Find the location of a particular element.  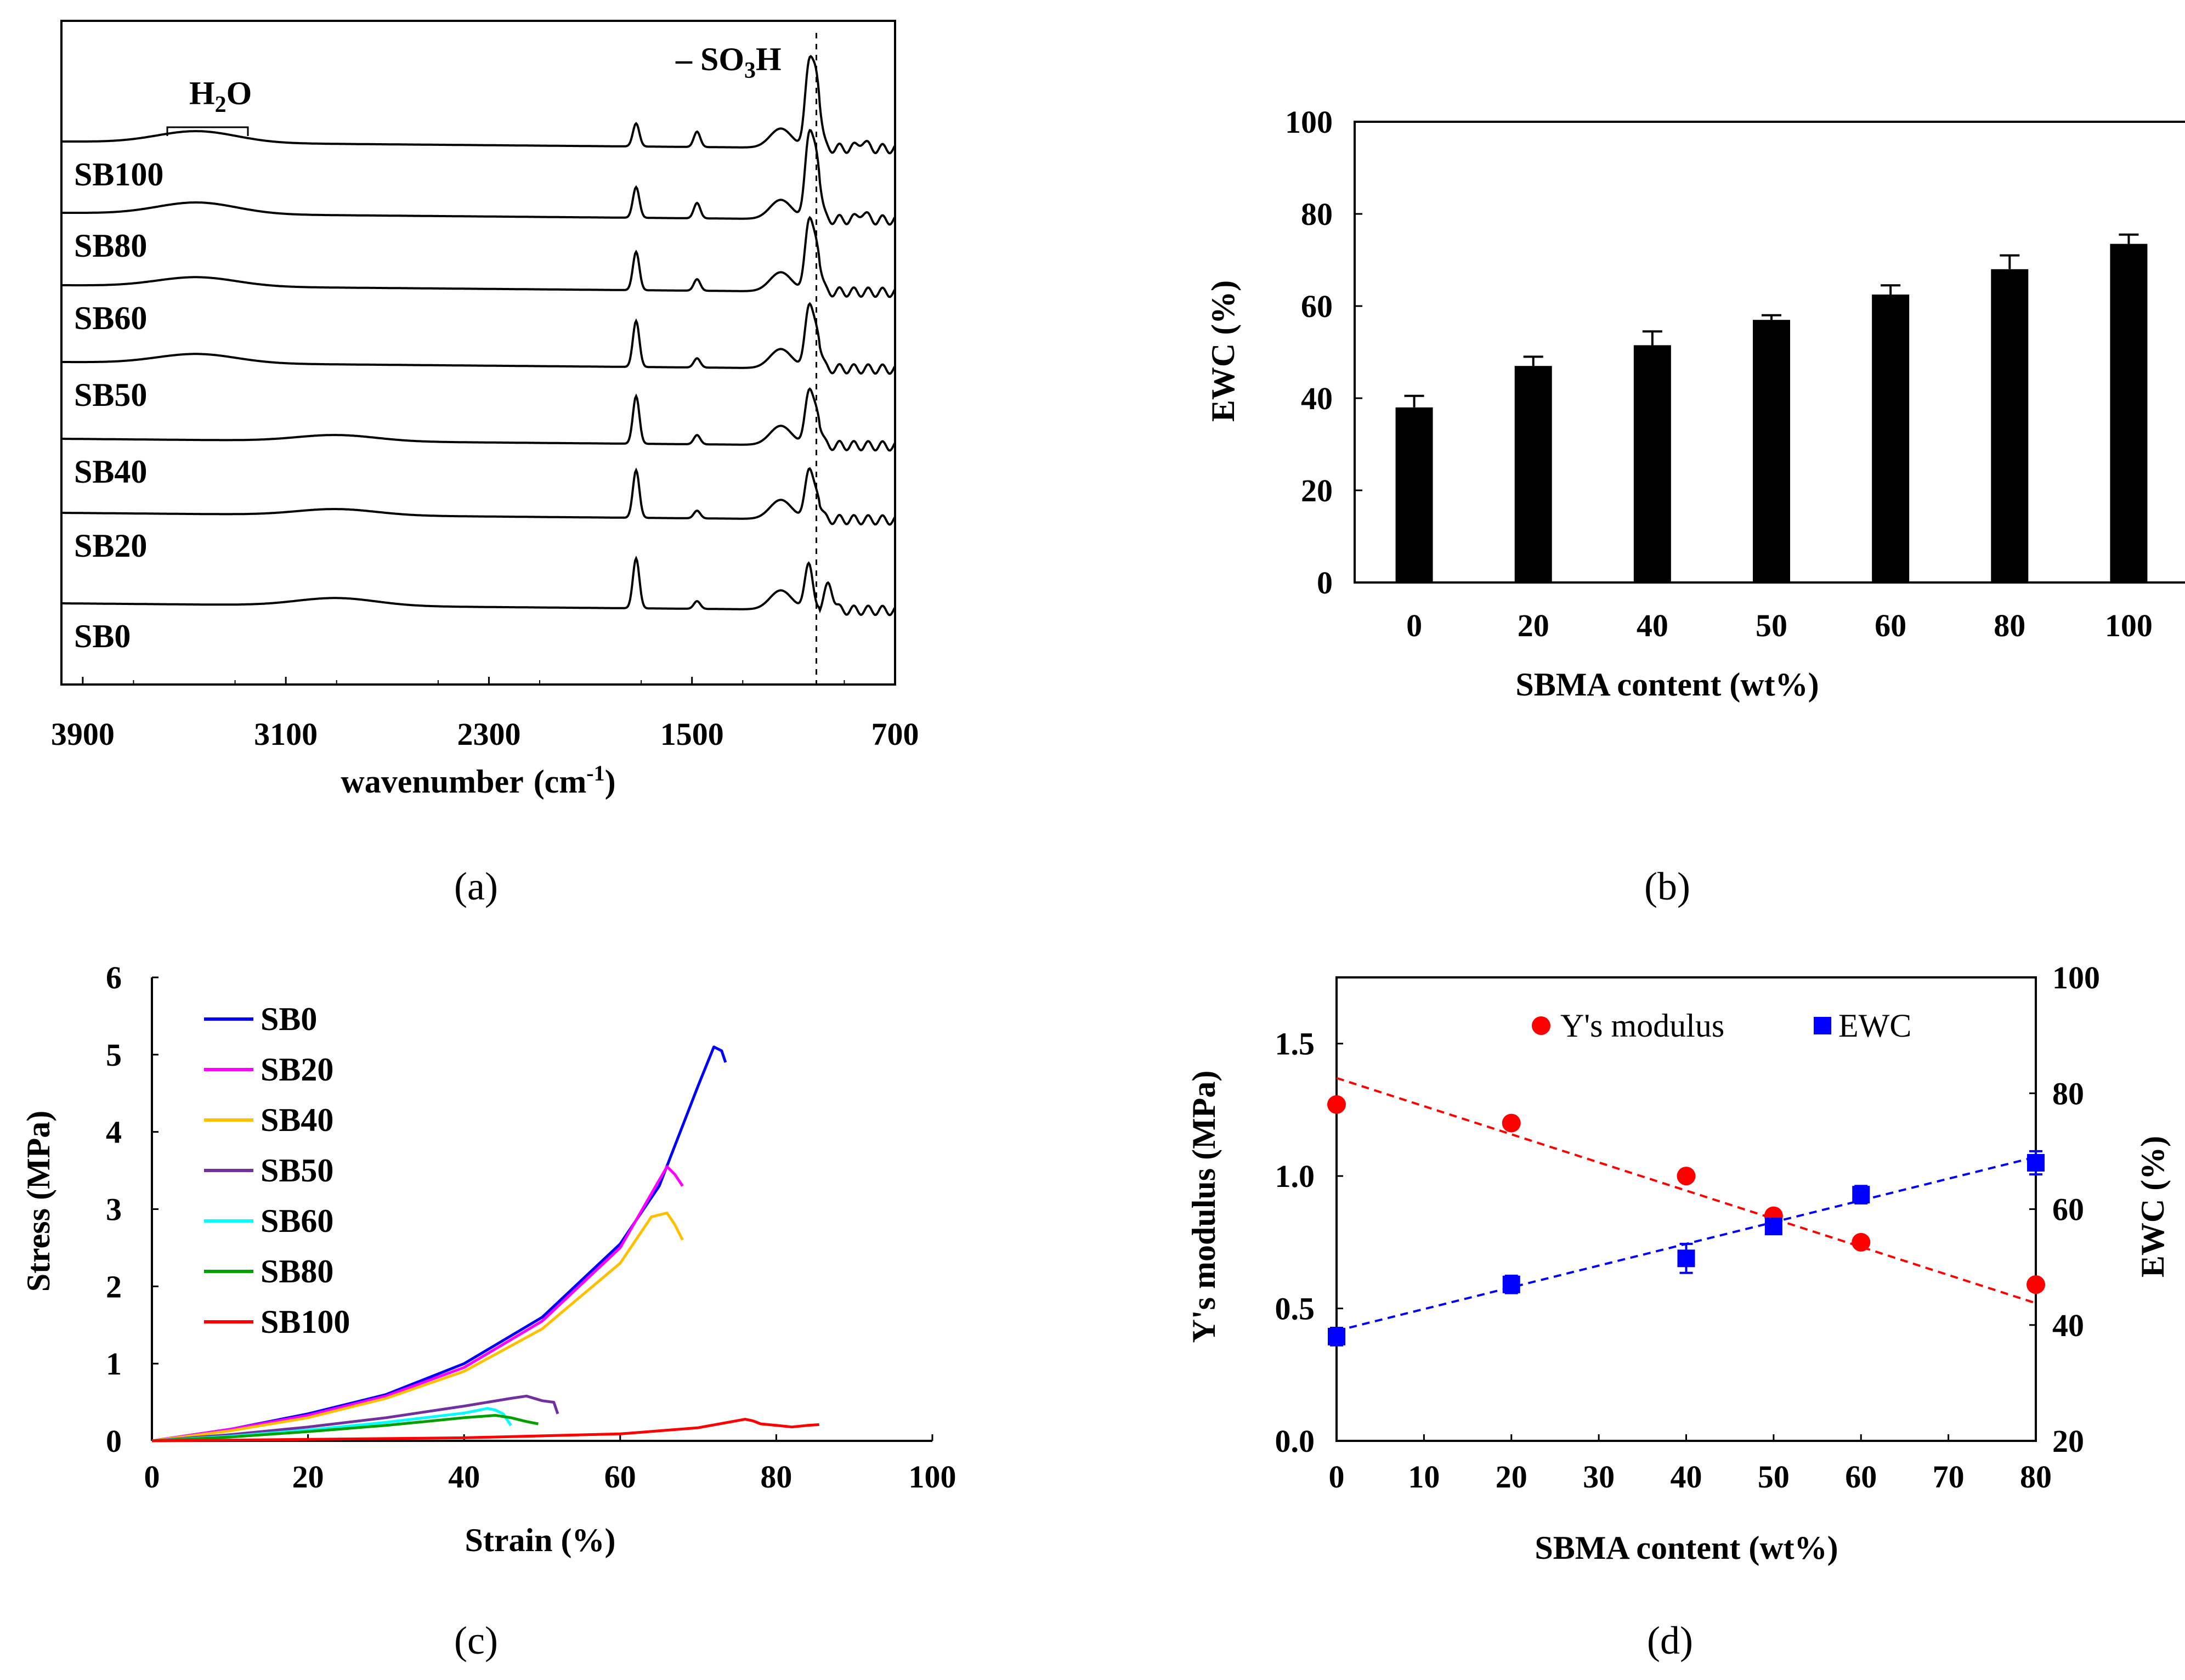

curve-sb80 is located at coordinates (345, 1428).